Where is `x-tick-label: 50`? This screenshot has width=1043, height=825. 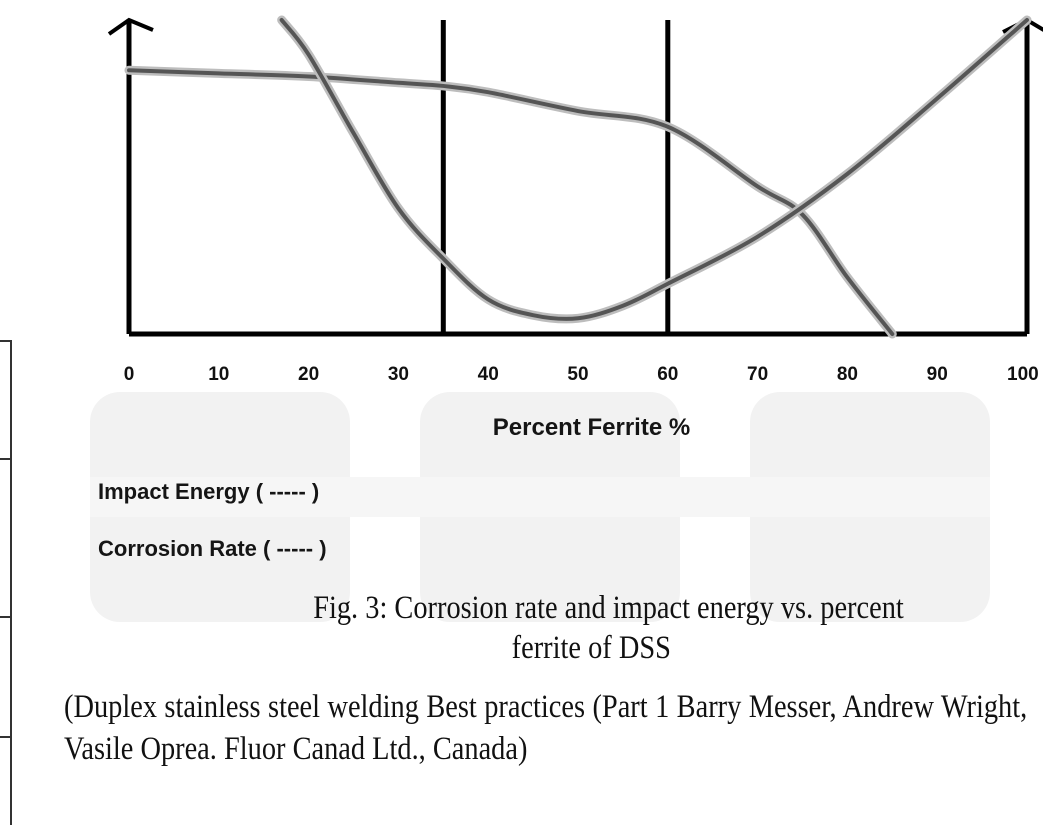 x-tick-label: 50 is located at coordinates (577, 374).